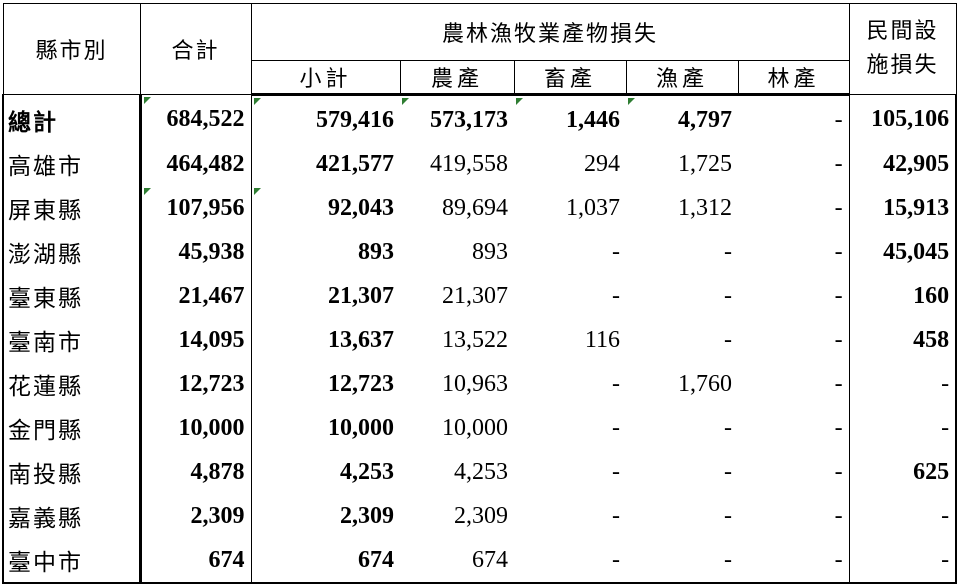 The height and width of the screenshot is (584, 957). I want to click on cell-region: 臺東縣, so click(72, 296).